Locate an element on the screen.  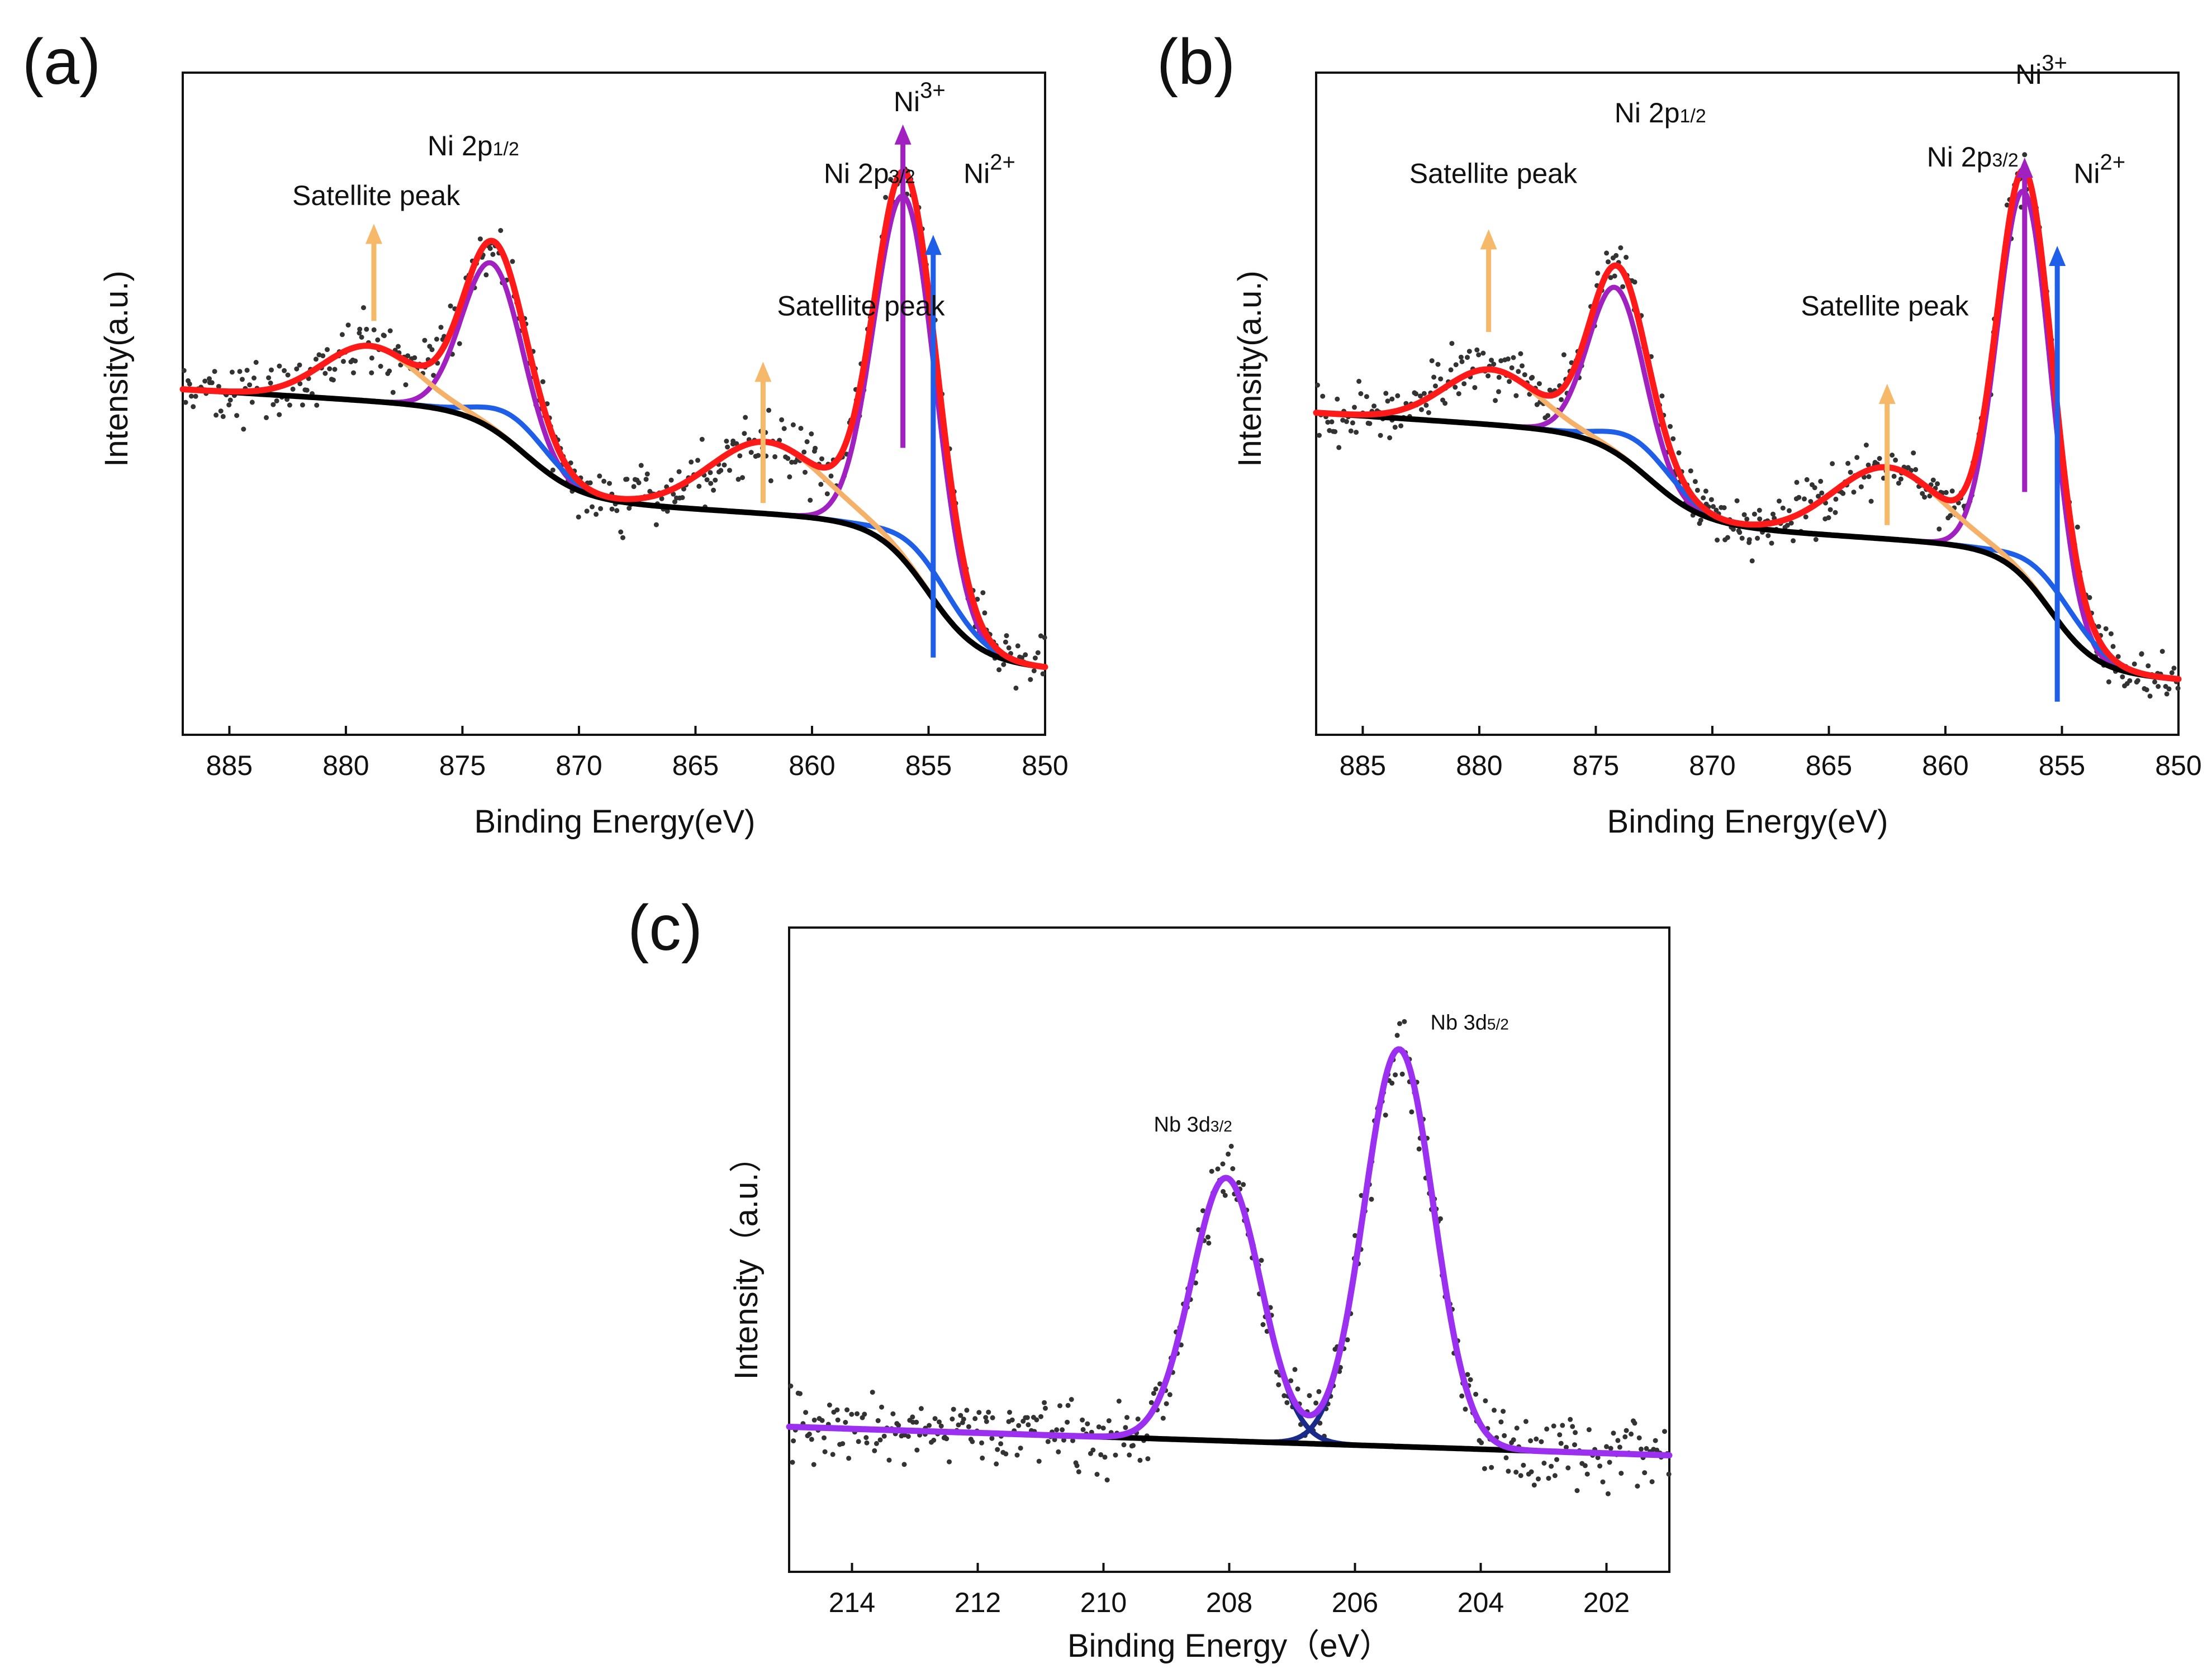
x-tick-label: 855 is located at coordinates (2062, 765).